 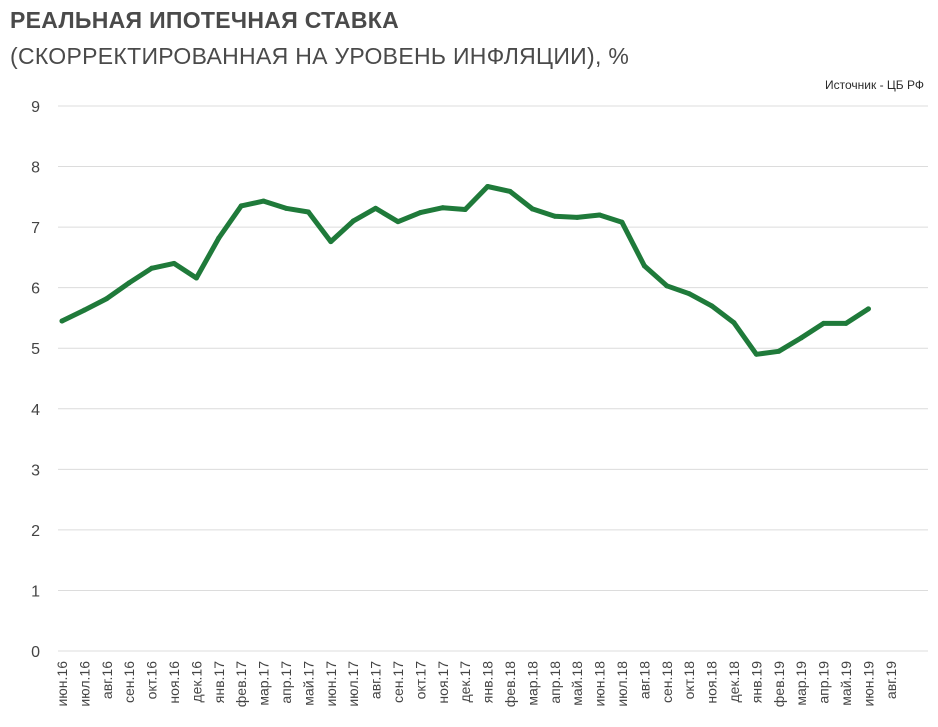 I want to click on x-tick-label: сен.16, so click(x=129, y=682).